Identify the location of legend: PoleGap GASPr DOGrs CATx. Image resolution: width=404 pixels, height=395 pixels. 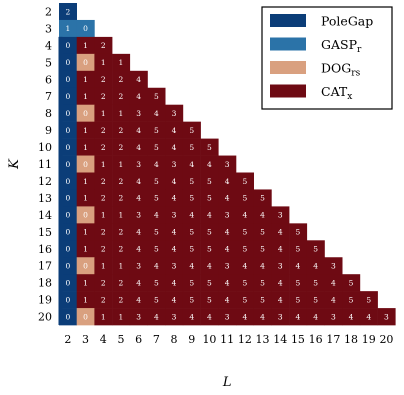
(327, 58).